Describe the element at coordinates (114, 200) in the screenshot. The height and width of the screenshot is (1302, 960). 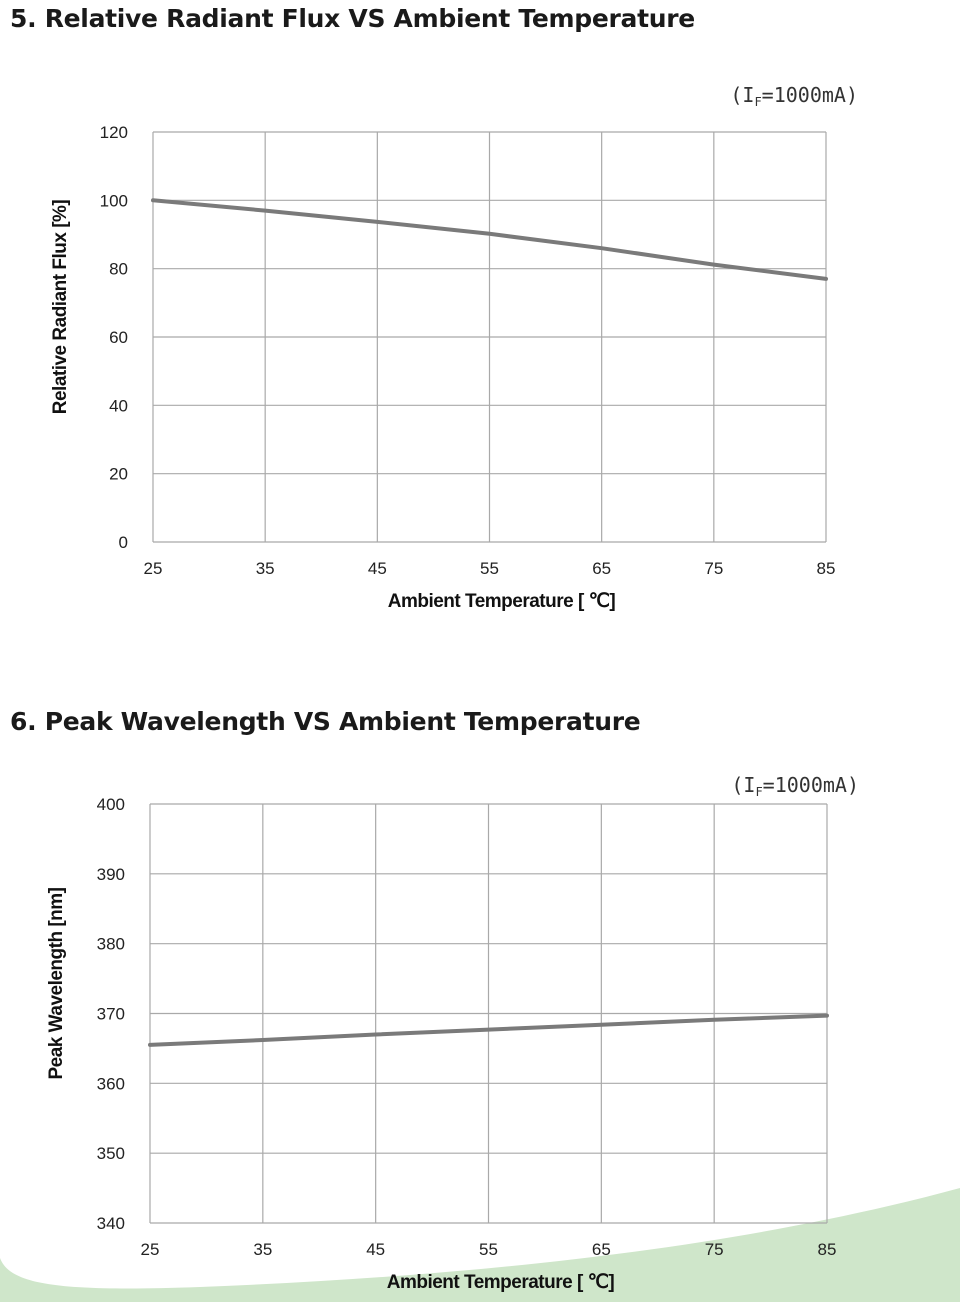
I see `y-tick-label: 100` at that location.